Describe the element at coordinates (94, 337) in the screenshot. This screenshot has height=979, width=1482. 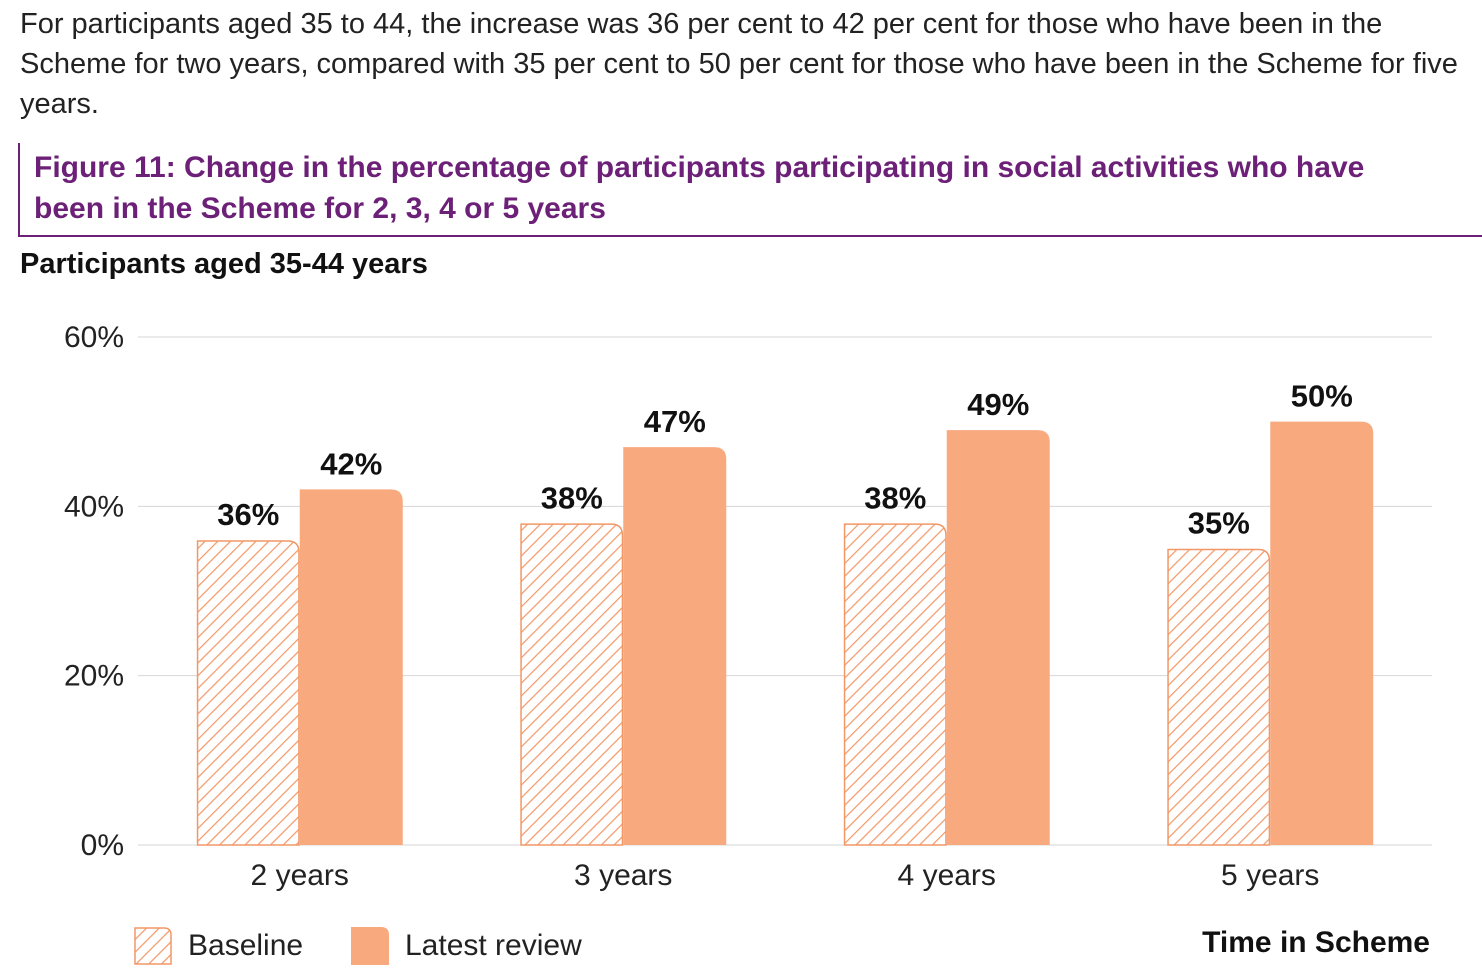
I see `y-tick-label: 60%` at that location.